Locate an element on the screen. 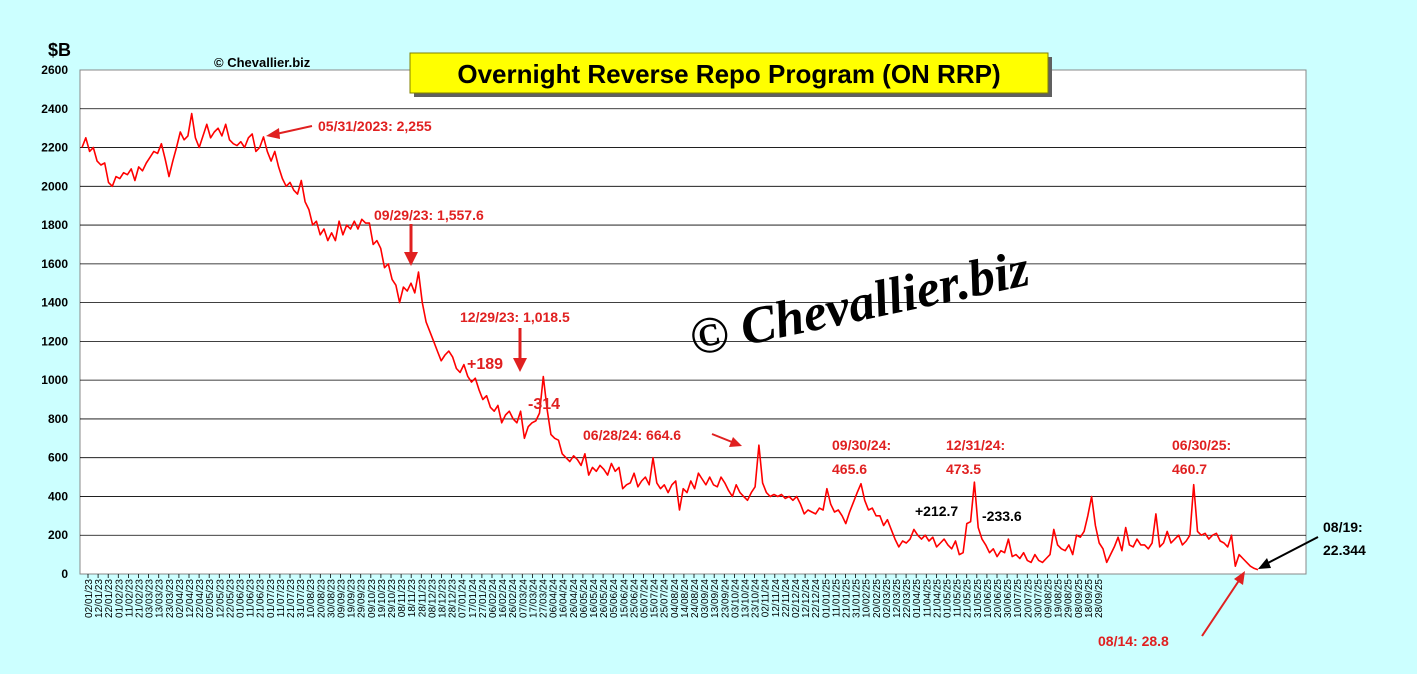  y-tick-label: 0 is located at coordinates (64, 574).